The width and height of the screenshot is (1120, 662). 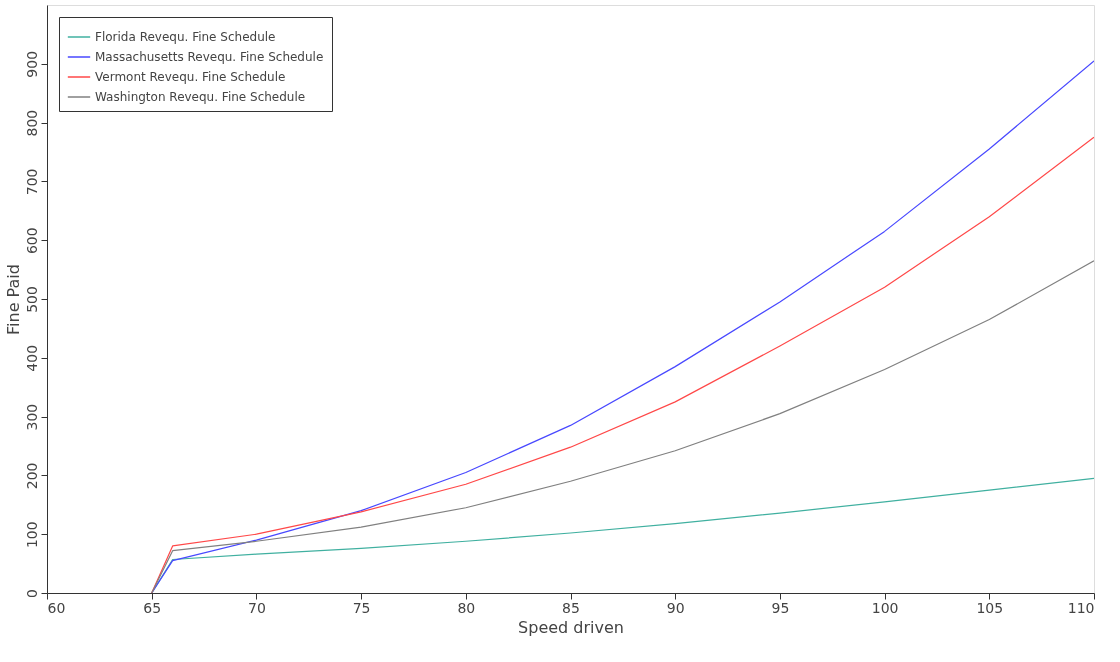 I want to click on x-tick-label: 80, so click(x=466, y=607).